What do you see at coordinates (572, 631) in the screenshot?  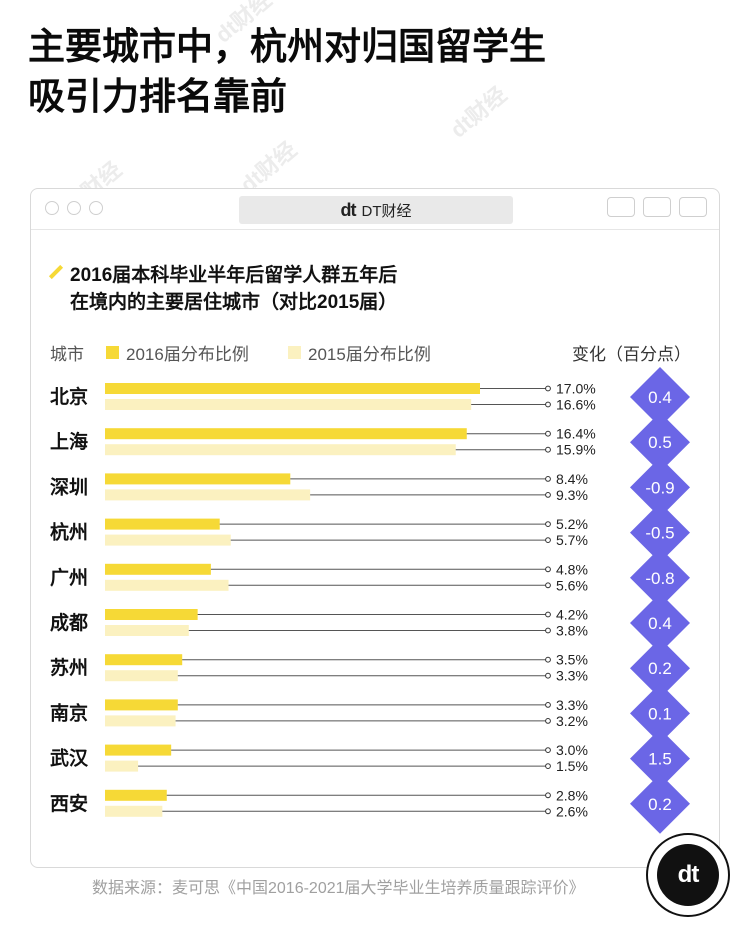 I see `value-label-2015: 3.8%` at bounding box center [572, 631].